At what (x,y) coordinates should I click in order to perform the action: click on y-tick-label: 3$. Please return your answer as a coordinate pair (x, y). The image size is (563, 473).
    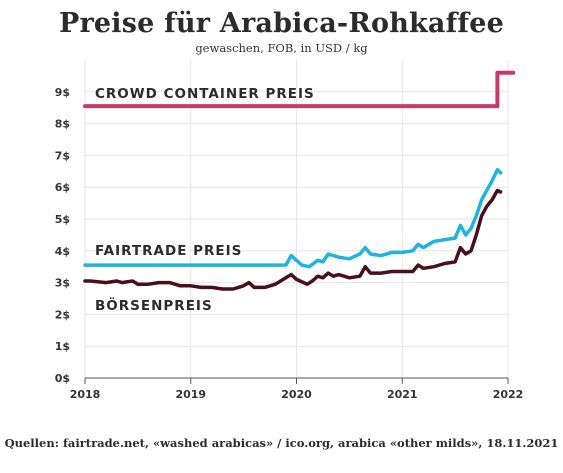
    Looking at the image, I should click on (62, 283).